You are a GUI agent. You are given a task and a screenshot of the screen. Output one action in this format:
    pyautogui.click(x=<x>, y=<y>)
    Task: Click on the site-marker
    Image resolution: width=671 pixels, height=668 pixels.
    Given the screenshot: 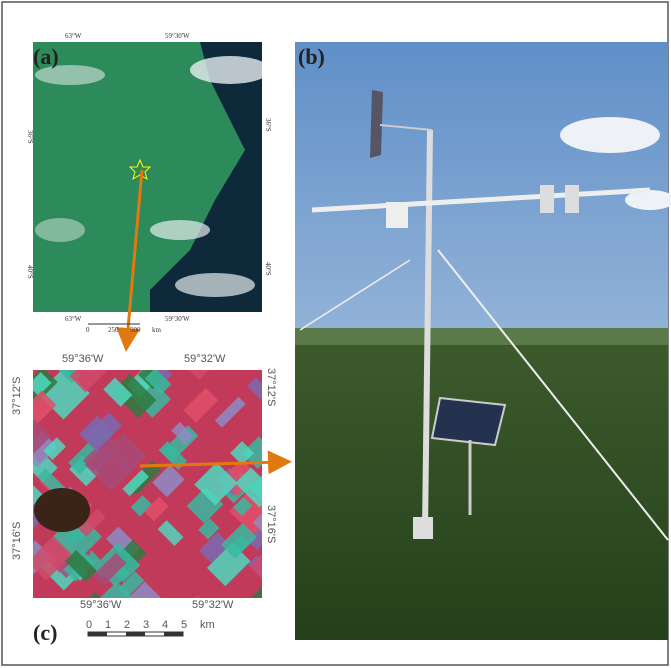 What is the action you would take?
    pyautogui.click(x=140, y=169)
    